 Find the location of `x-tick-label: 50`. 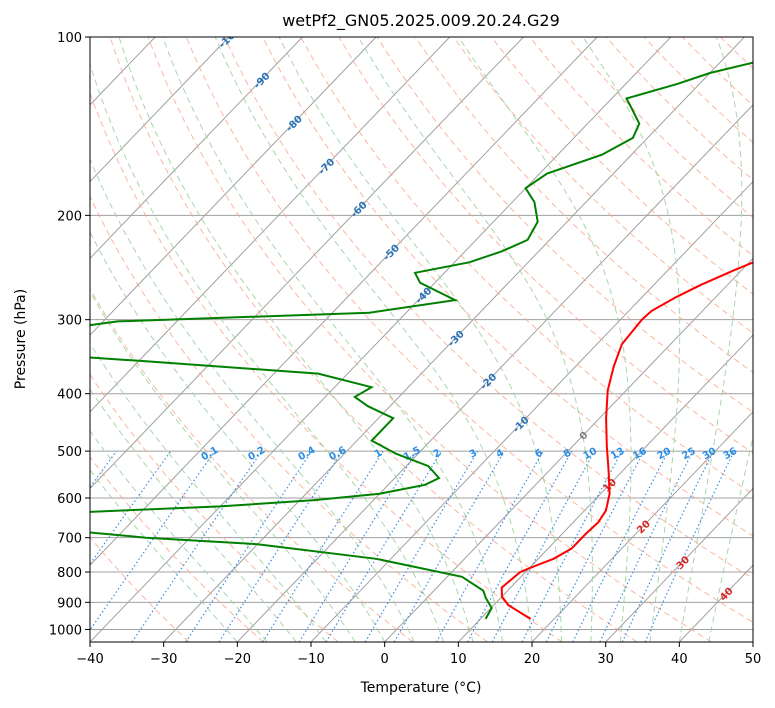

x-tick-label: 50 is located at coordinates (753, 659).